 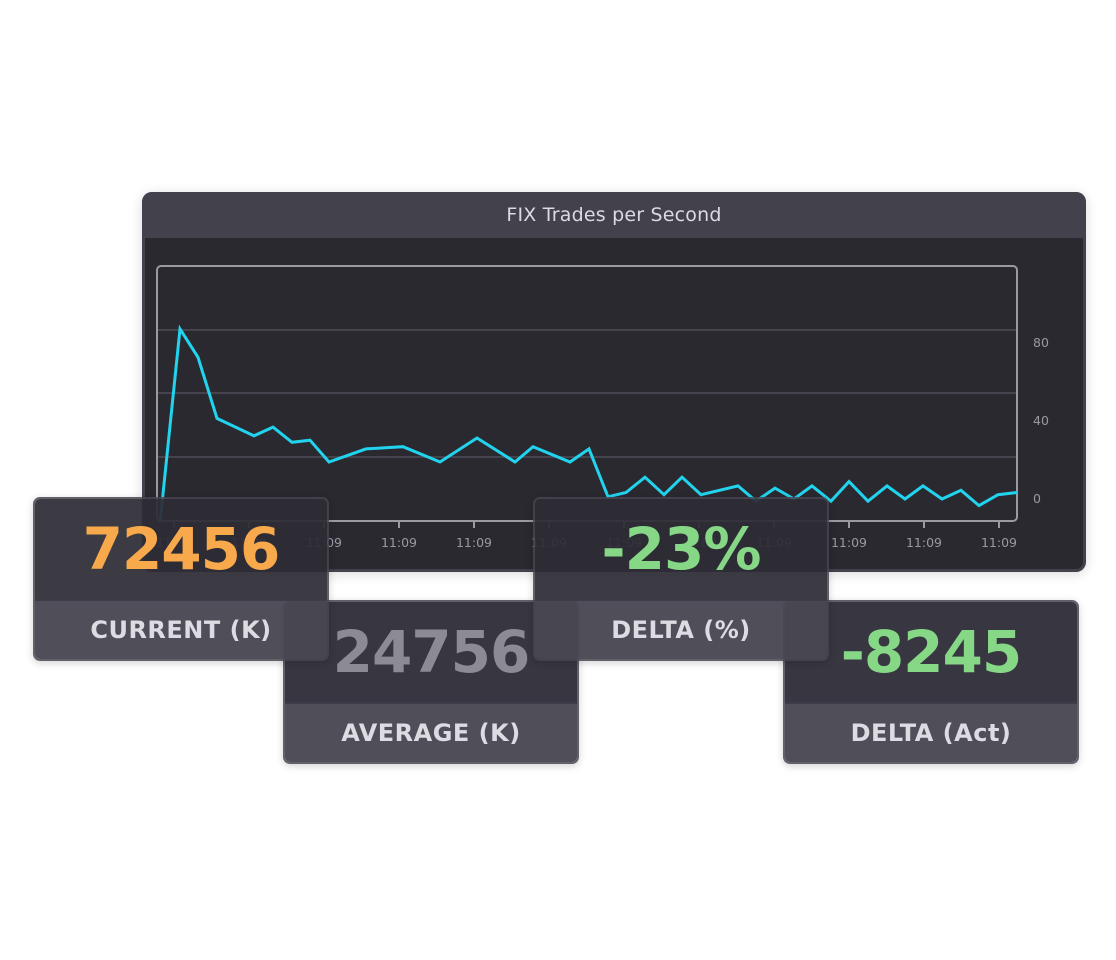 I want to click on y-tick-label: 80, so click(x=1041, y=342).